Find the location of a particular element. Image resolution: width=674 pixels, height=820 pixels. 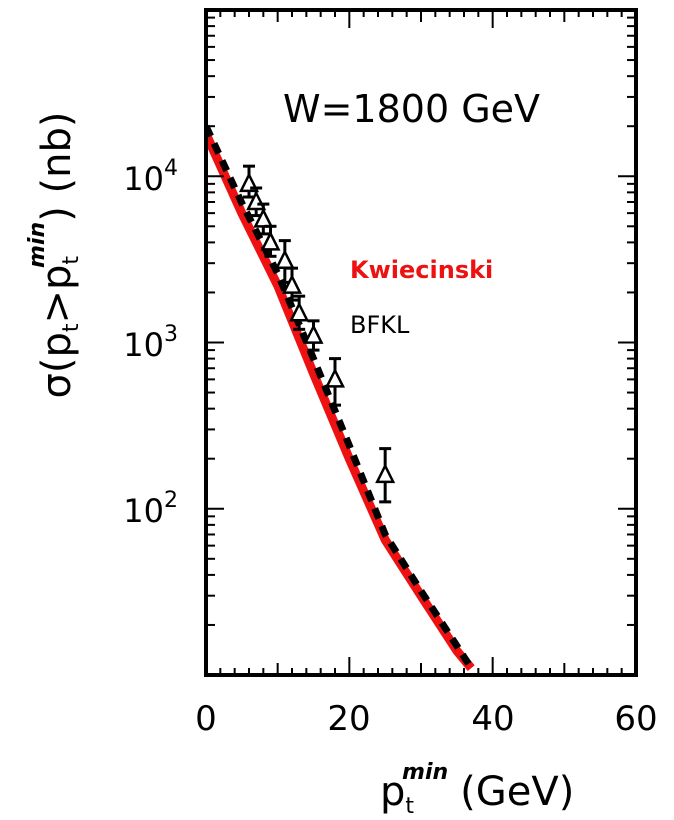

x-tick-label: 40 is located at coordinates (492, 719).